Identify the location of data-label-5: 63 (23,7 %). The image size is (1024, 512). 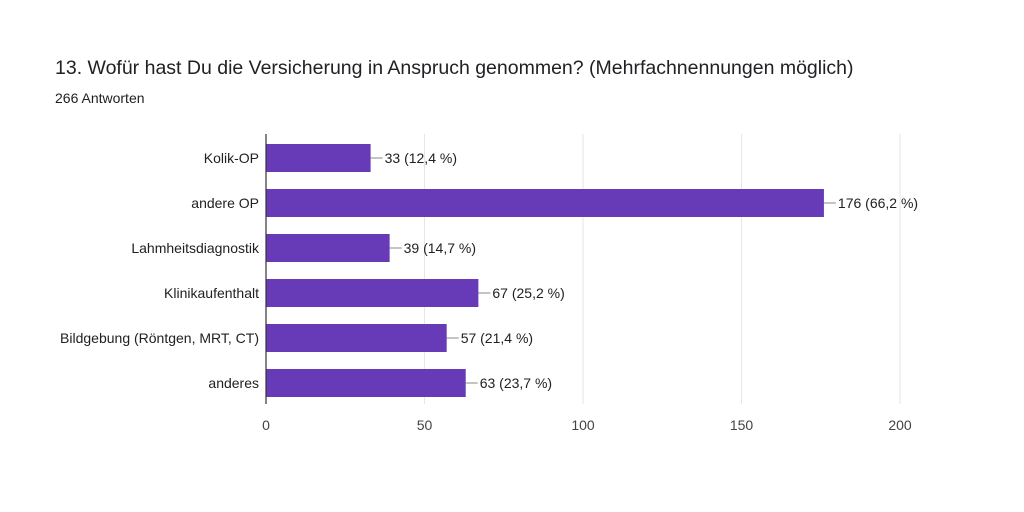
(516, 383).